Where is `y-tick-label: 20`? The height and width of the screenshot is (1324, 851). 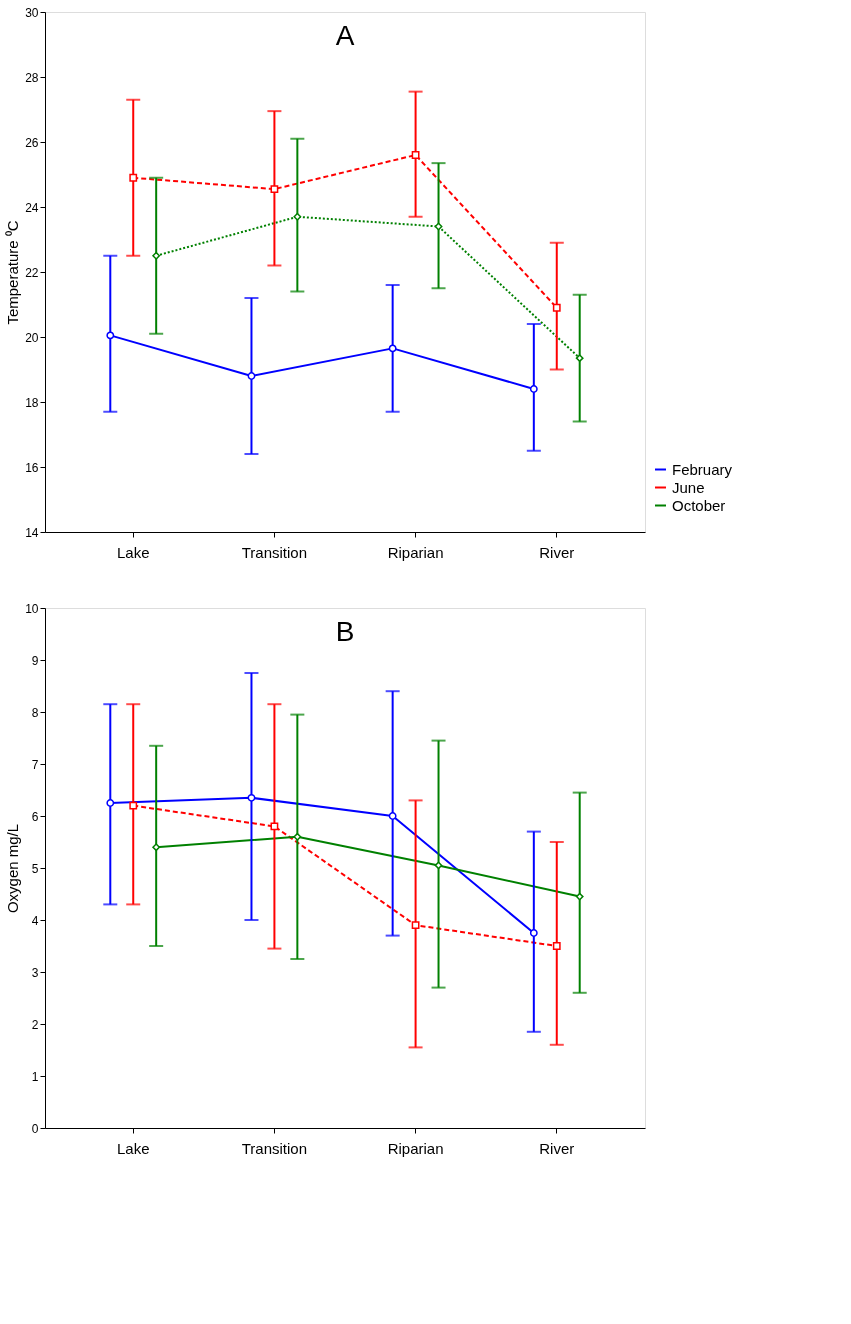 y-tick-label: 20 is located at coordinates (32, 337).